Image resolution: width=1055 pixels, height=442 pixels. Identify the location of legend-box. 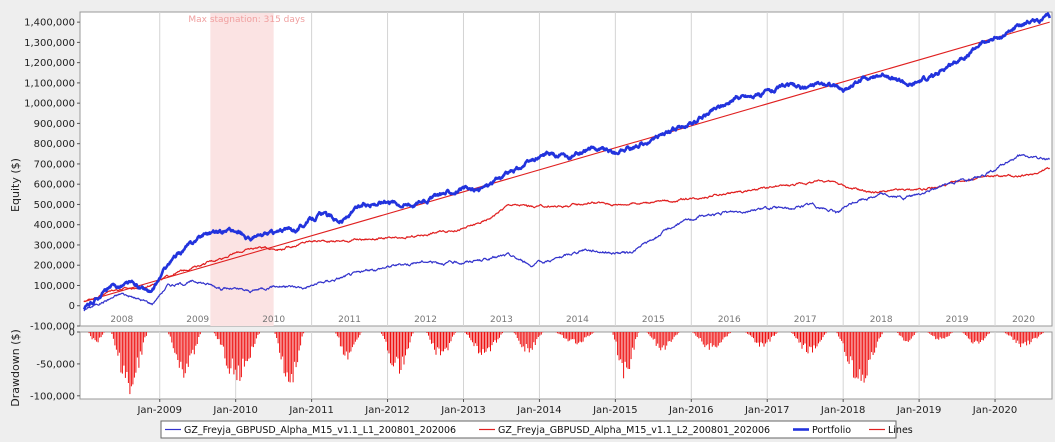
(528, 429).